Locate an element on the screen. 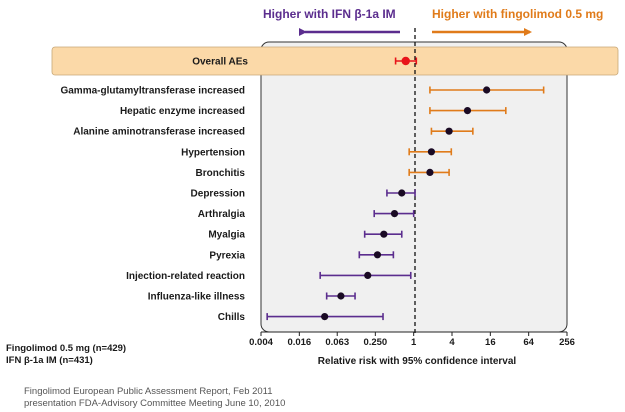 This screenshot has height=412, width=625. x-tick-label: 4 is located at coordinates (452, 342).